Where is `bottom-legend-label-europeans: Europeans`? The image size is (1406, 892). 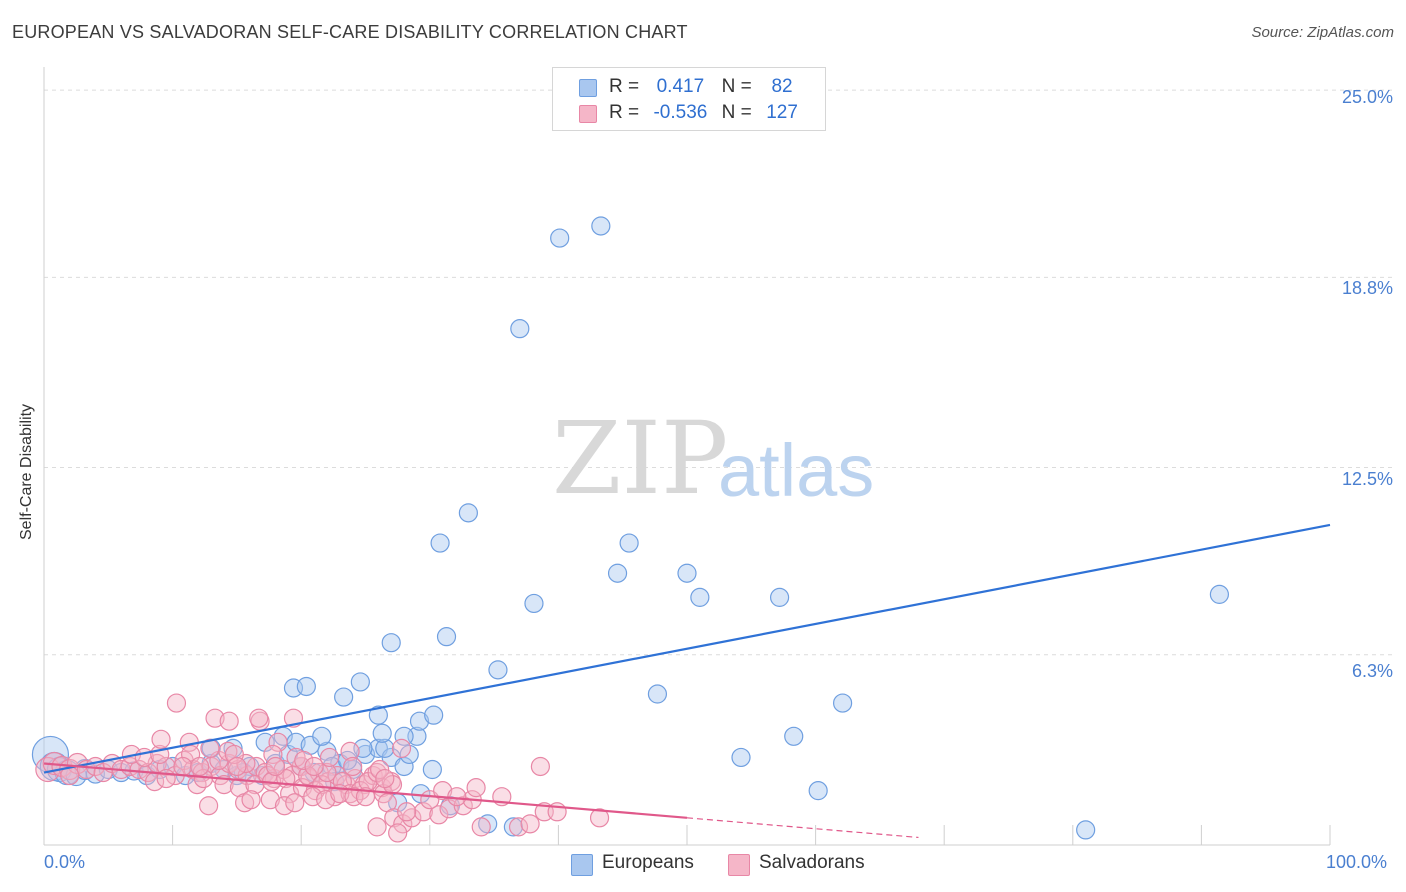 bottom-legend-label-europeans: Europeans is located at coordinates (648, 862).